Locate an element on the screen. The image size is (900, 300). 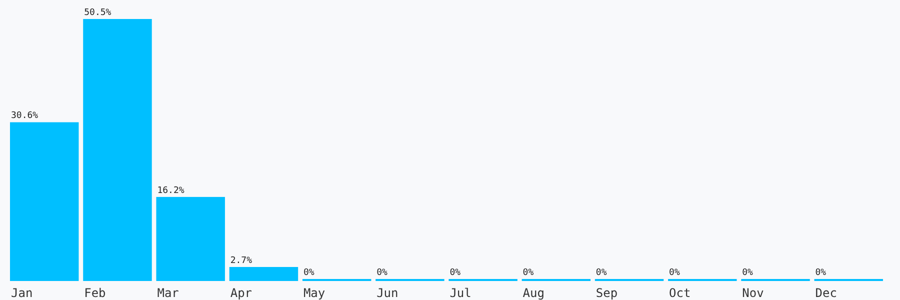
x-tick-label: Sep is located at coordinates (607, 293).